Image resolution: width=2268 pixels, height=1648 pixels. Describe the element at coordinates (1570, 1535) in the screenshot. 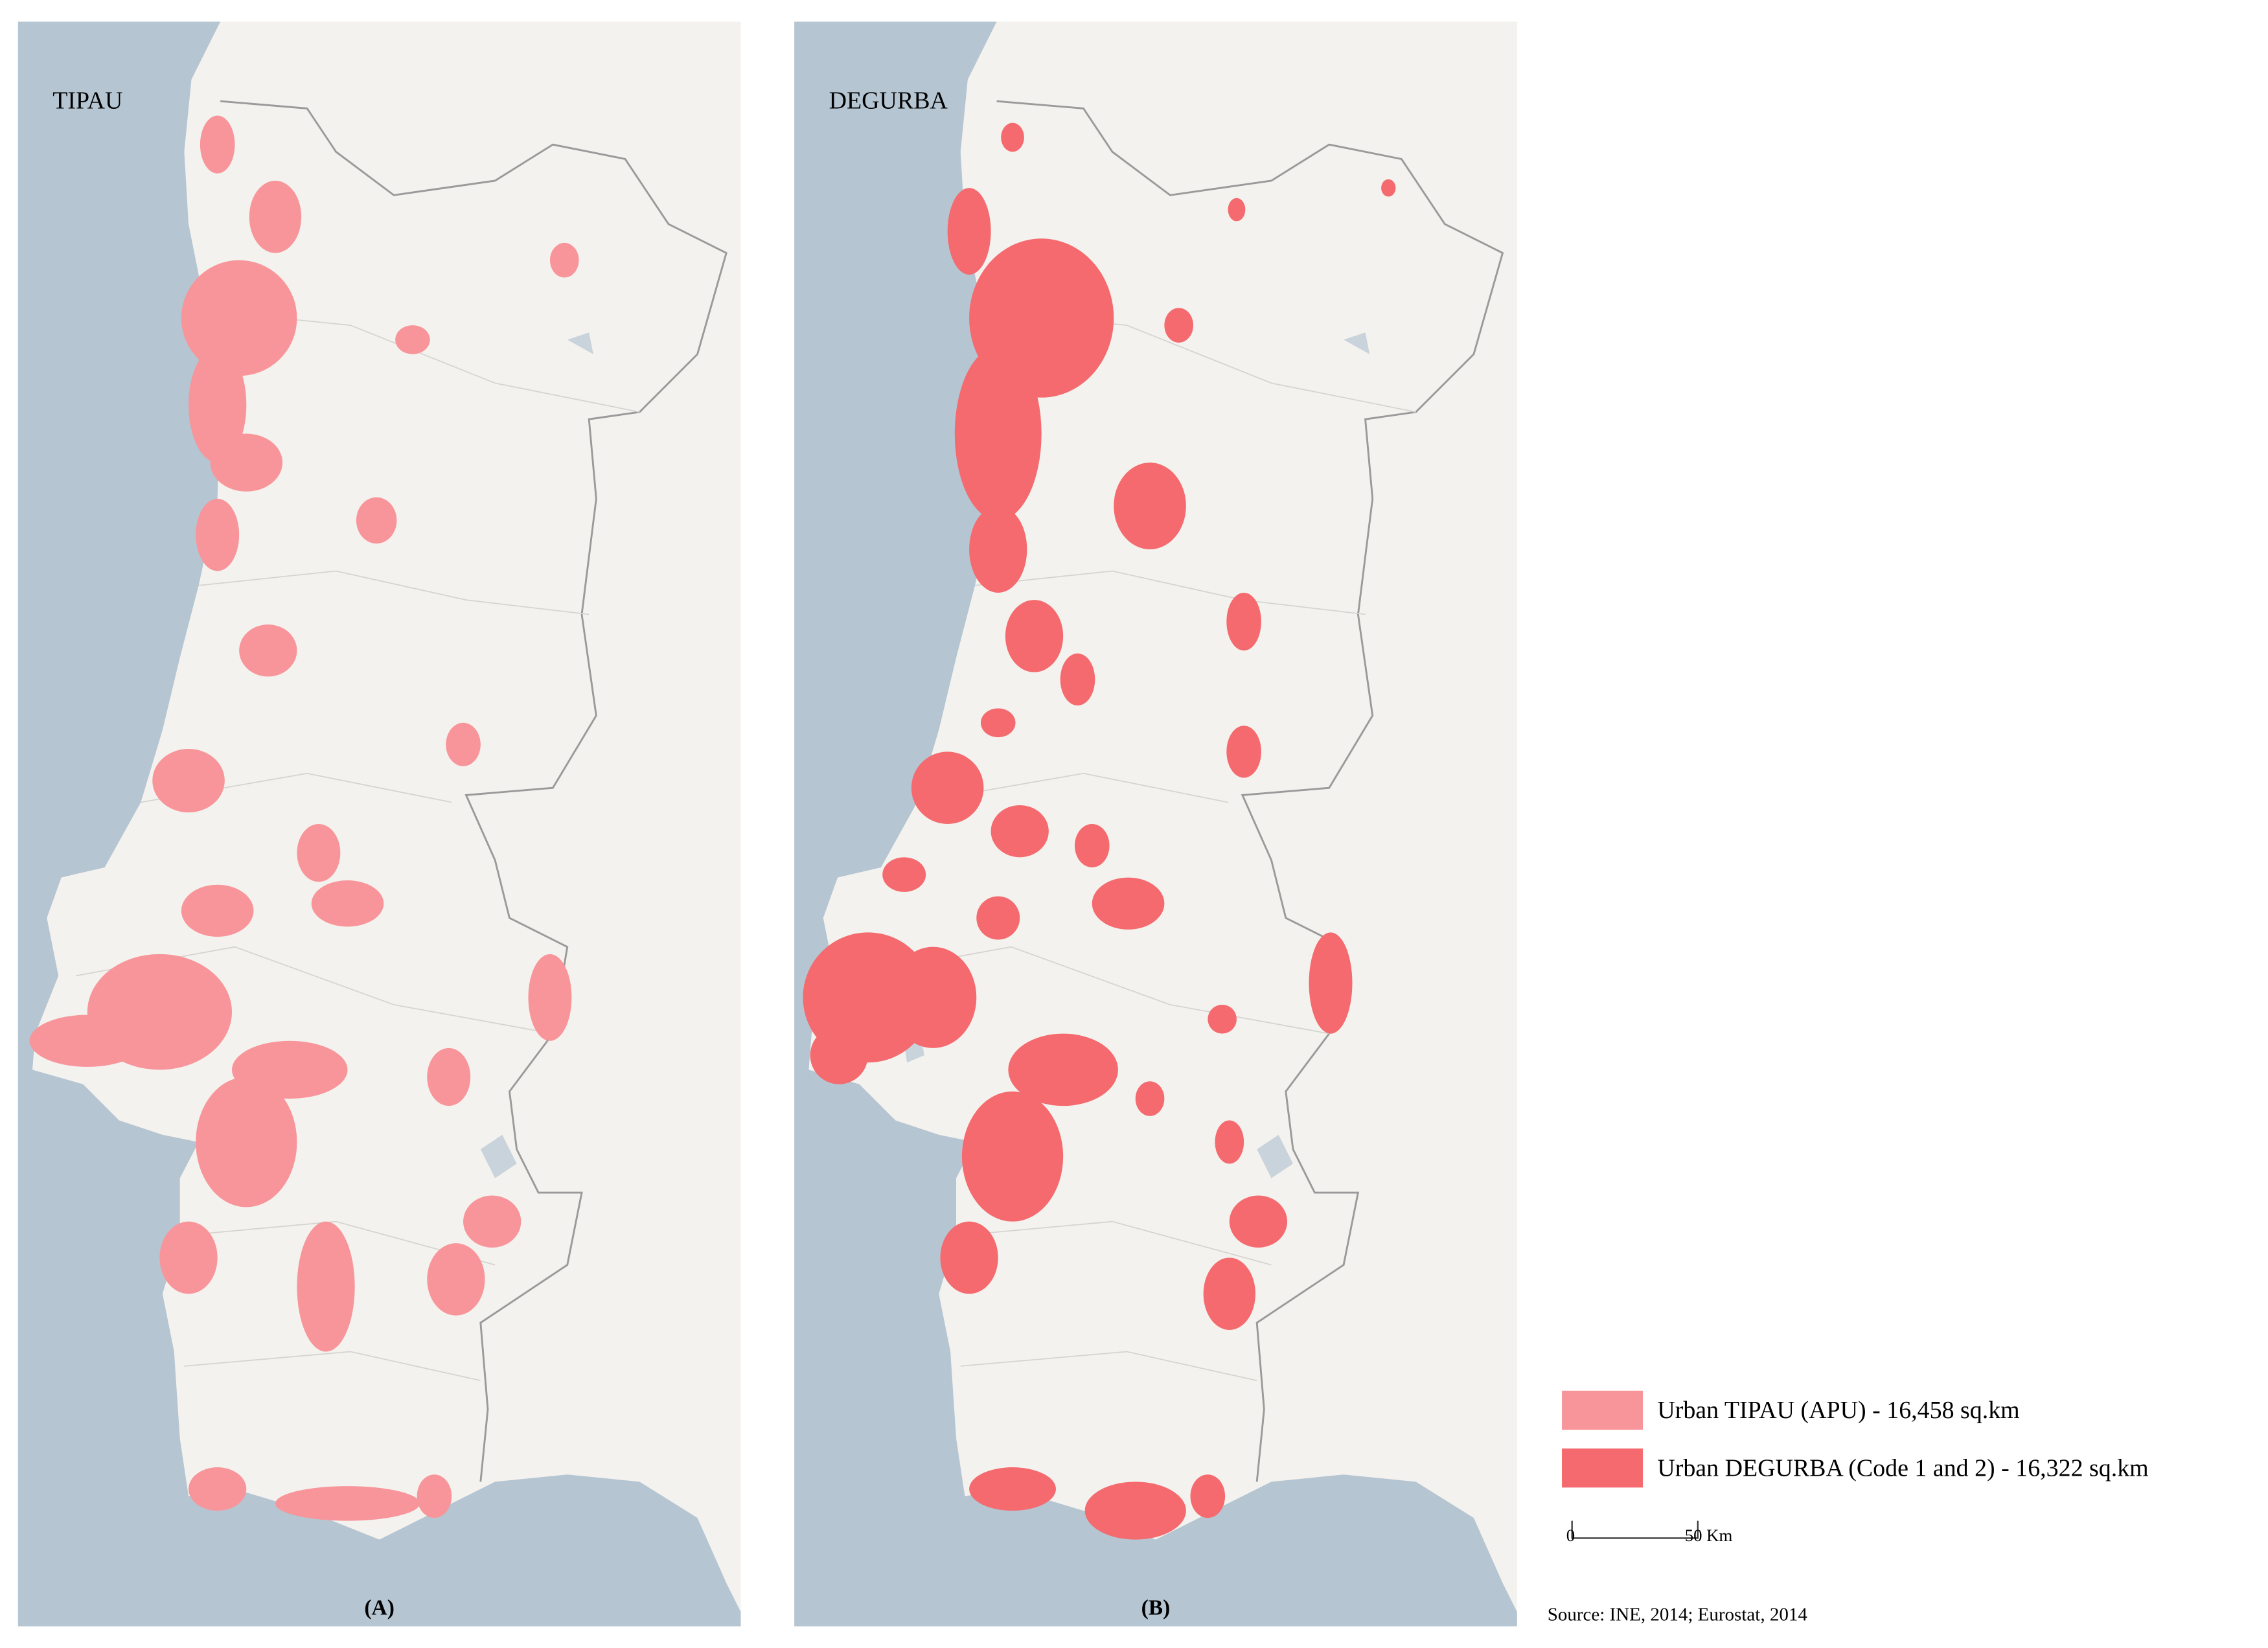

I see `scale-start: 0` at that location.